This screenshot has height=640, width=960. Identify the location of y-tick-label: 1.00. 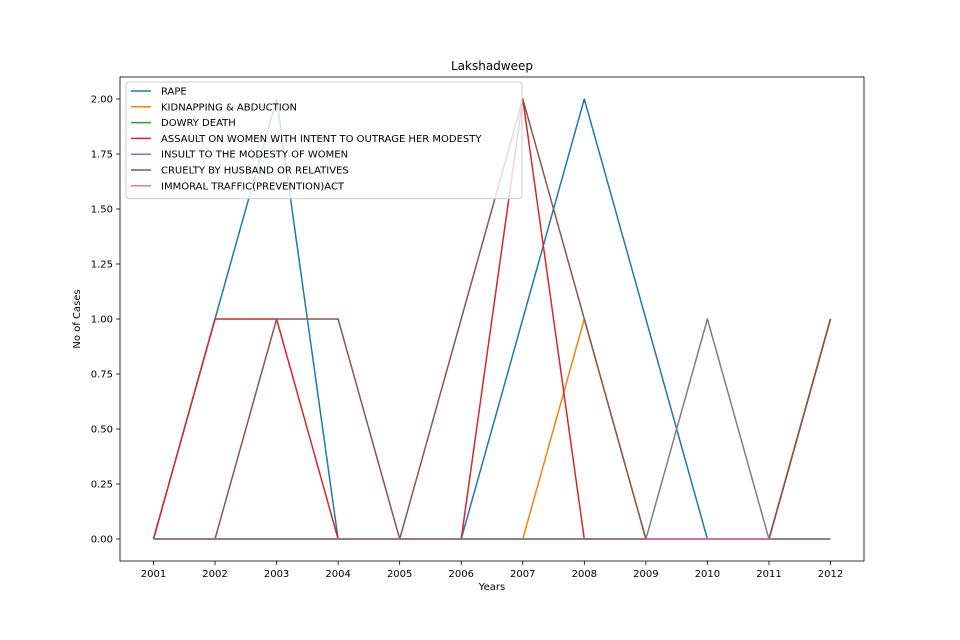
(102, 320).